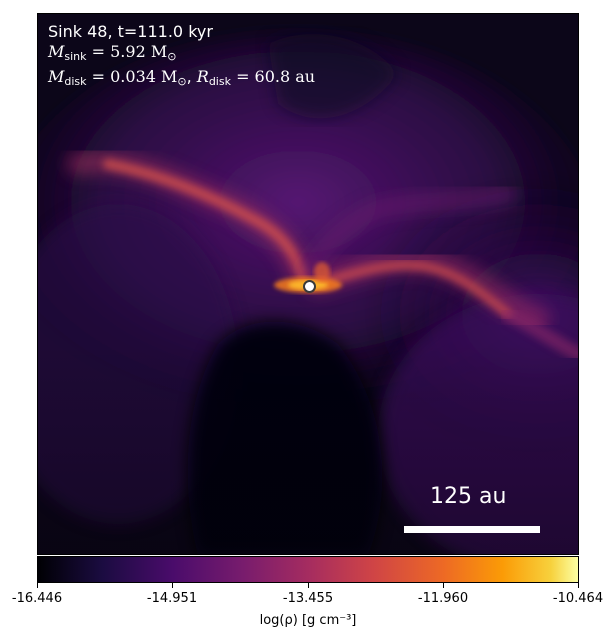 This screenshot has height=644, width=615. What do you see at coordinates (308, 569) in the screenshot?
I see `colorbar` at bounding box center [308, 569].